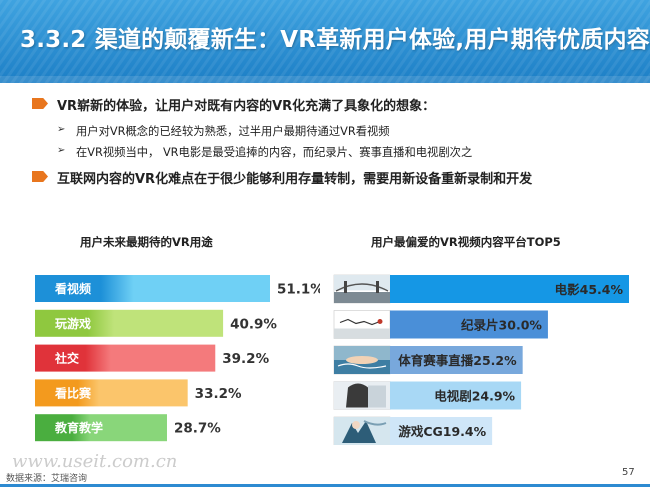 This screenshot has width=650, height=487. What do you see at coordinates (146, 242) in the screenshot?
I see `left-chart-title: 用户未来最期待的VR用途` at bounding box center [146, 242].